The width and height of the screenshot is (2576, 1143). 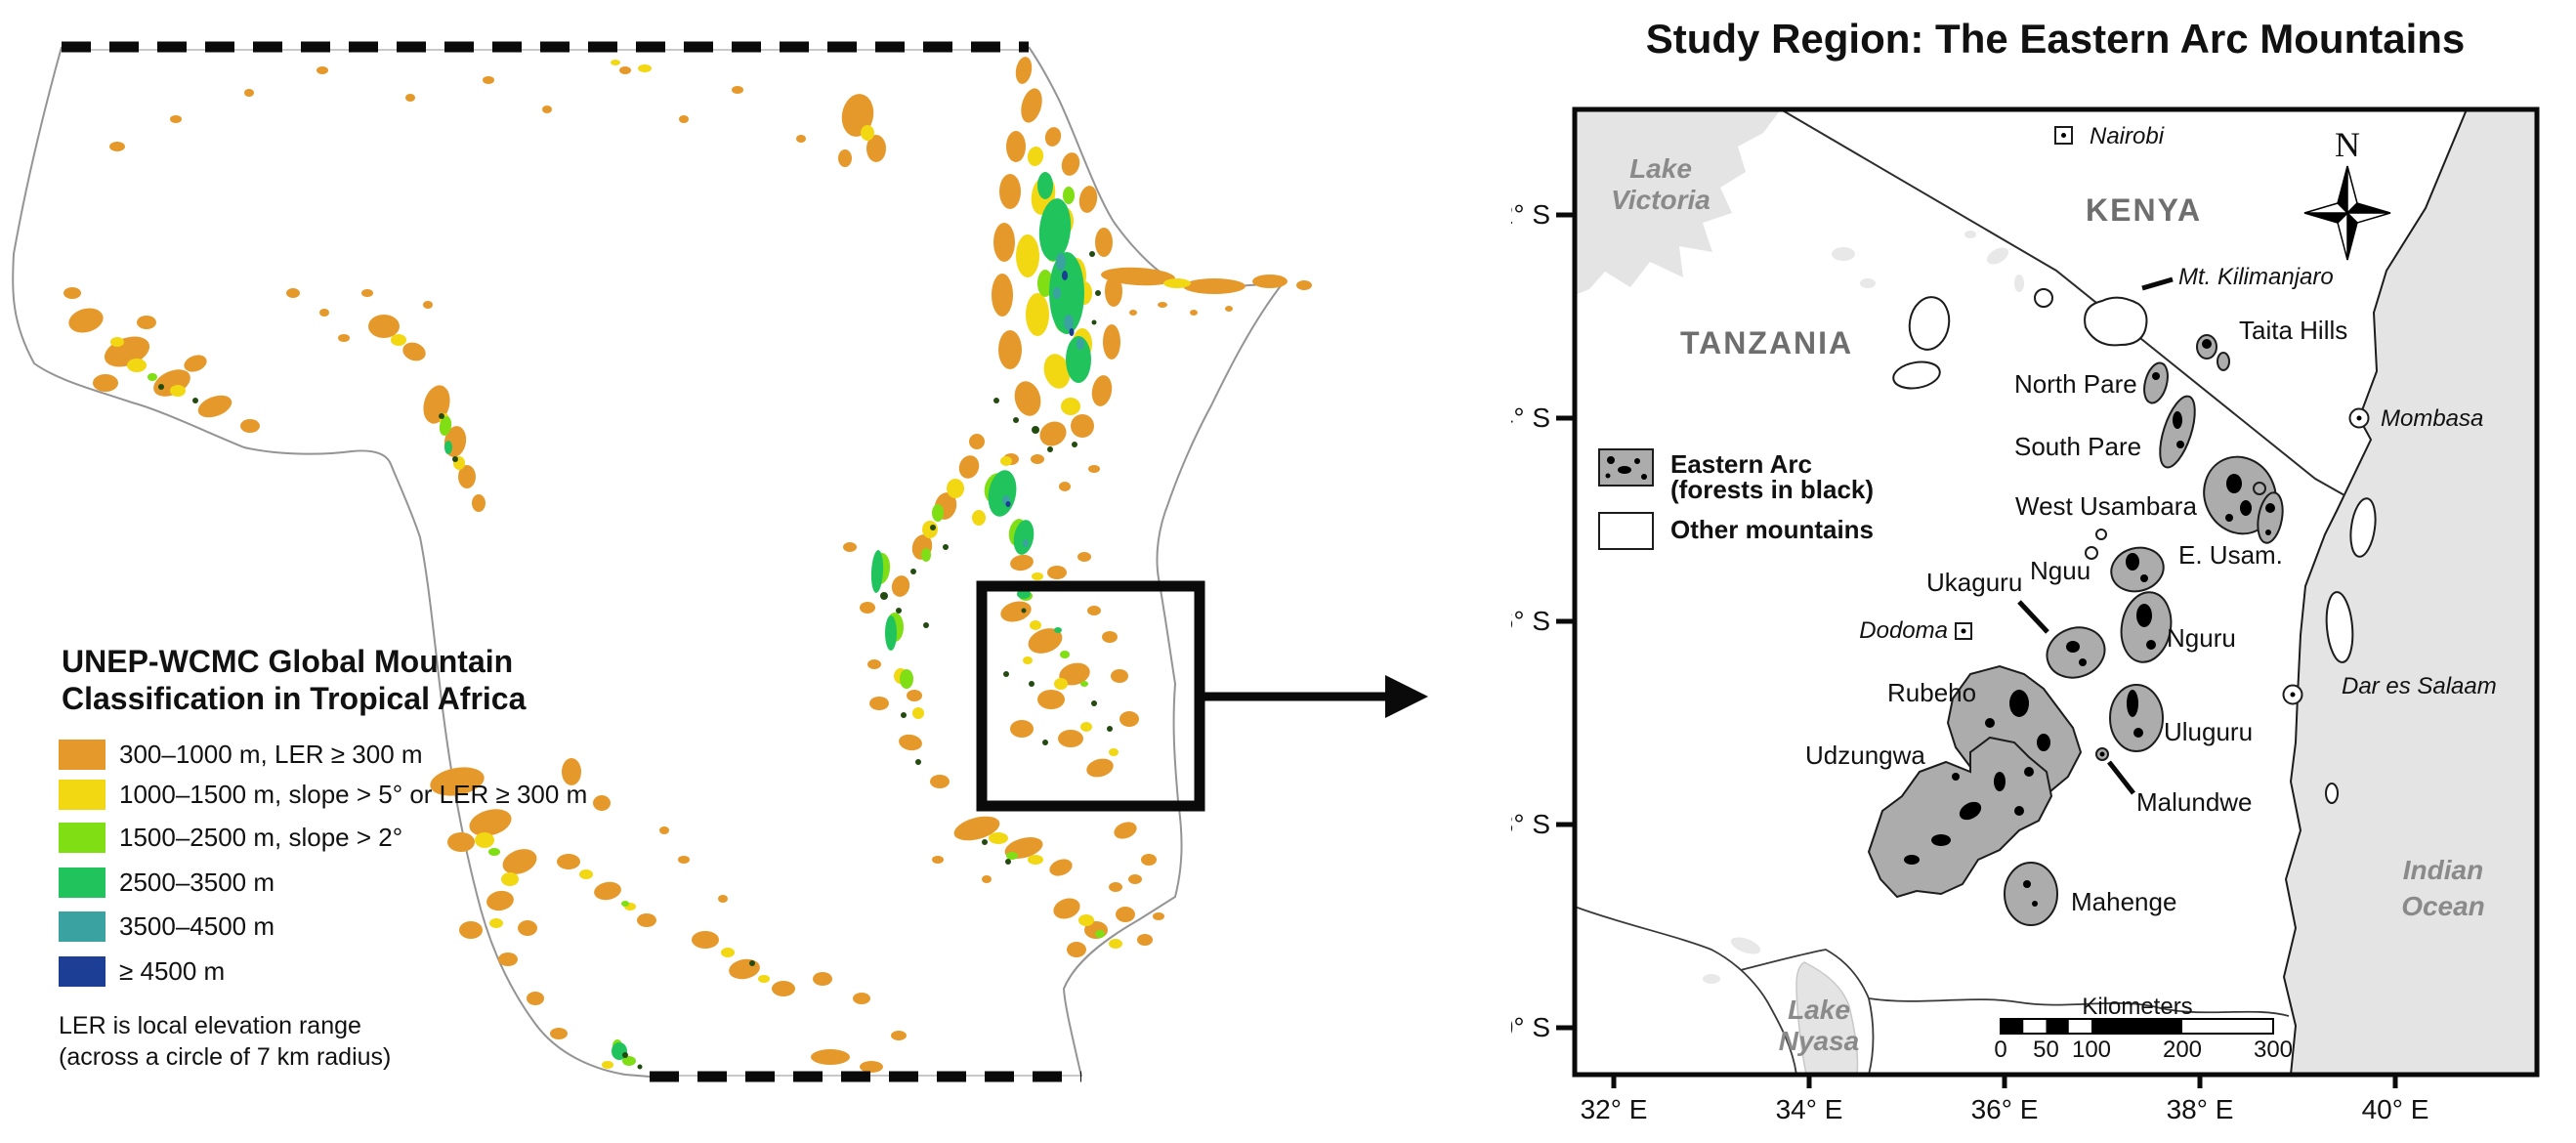 What do you see at coordinates (1903, 630) in the screenshot?
I see `dodoma-label: Dodoma` at bounding box center [1903, 630].